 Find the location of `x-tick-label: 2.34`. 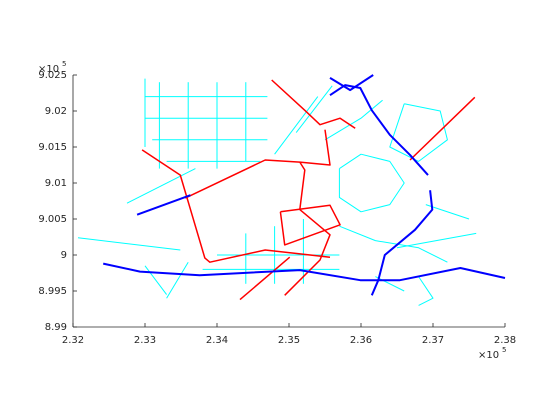

x-tick-label: 2.34 is located at coordinates (217, 340).